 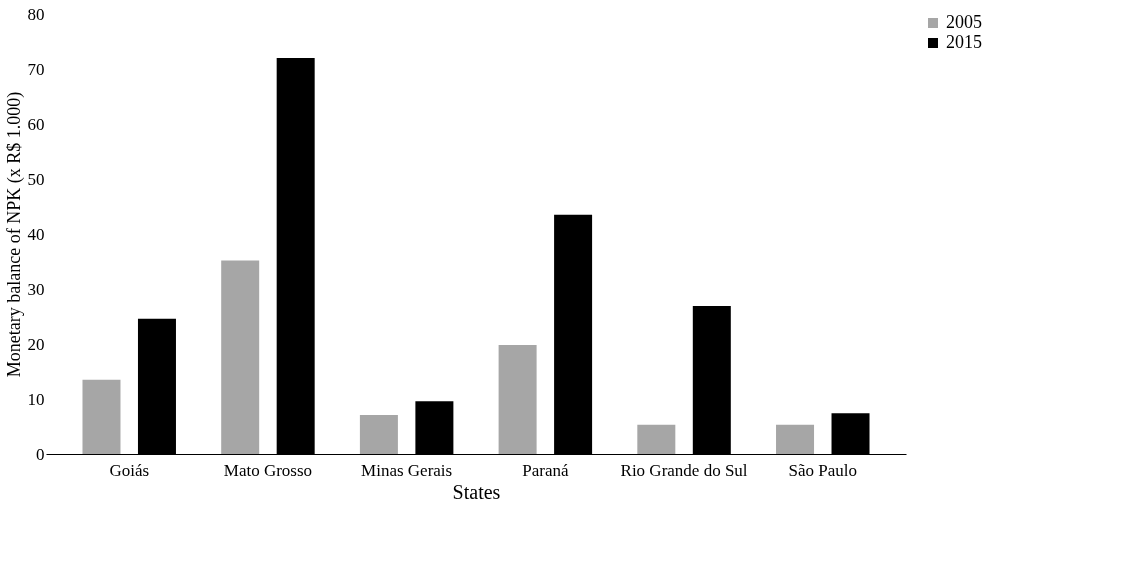 What do you see at coordinates (684, 470) in the screenshot?
I see `x-tick-label: Rio Grande do Sul` at bounding box center [684, 470].